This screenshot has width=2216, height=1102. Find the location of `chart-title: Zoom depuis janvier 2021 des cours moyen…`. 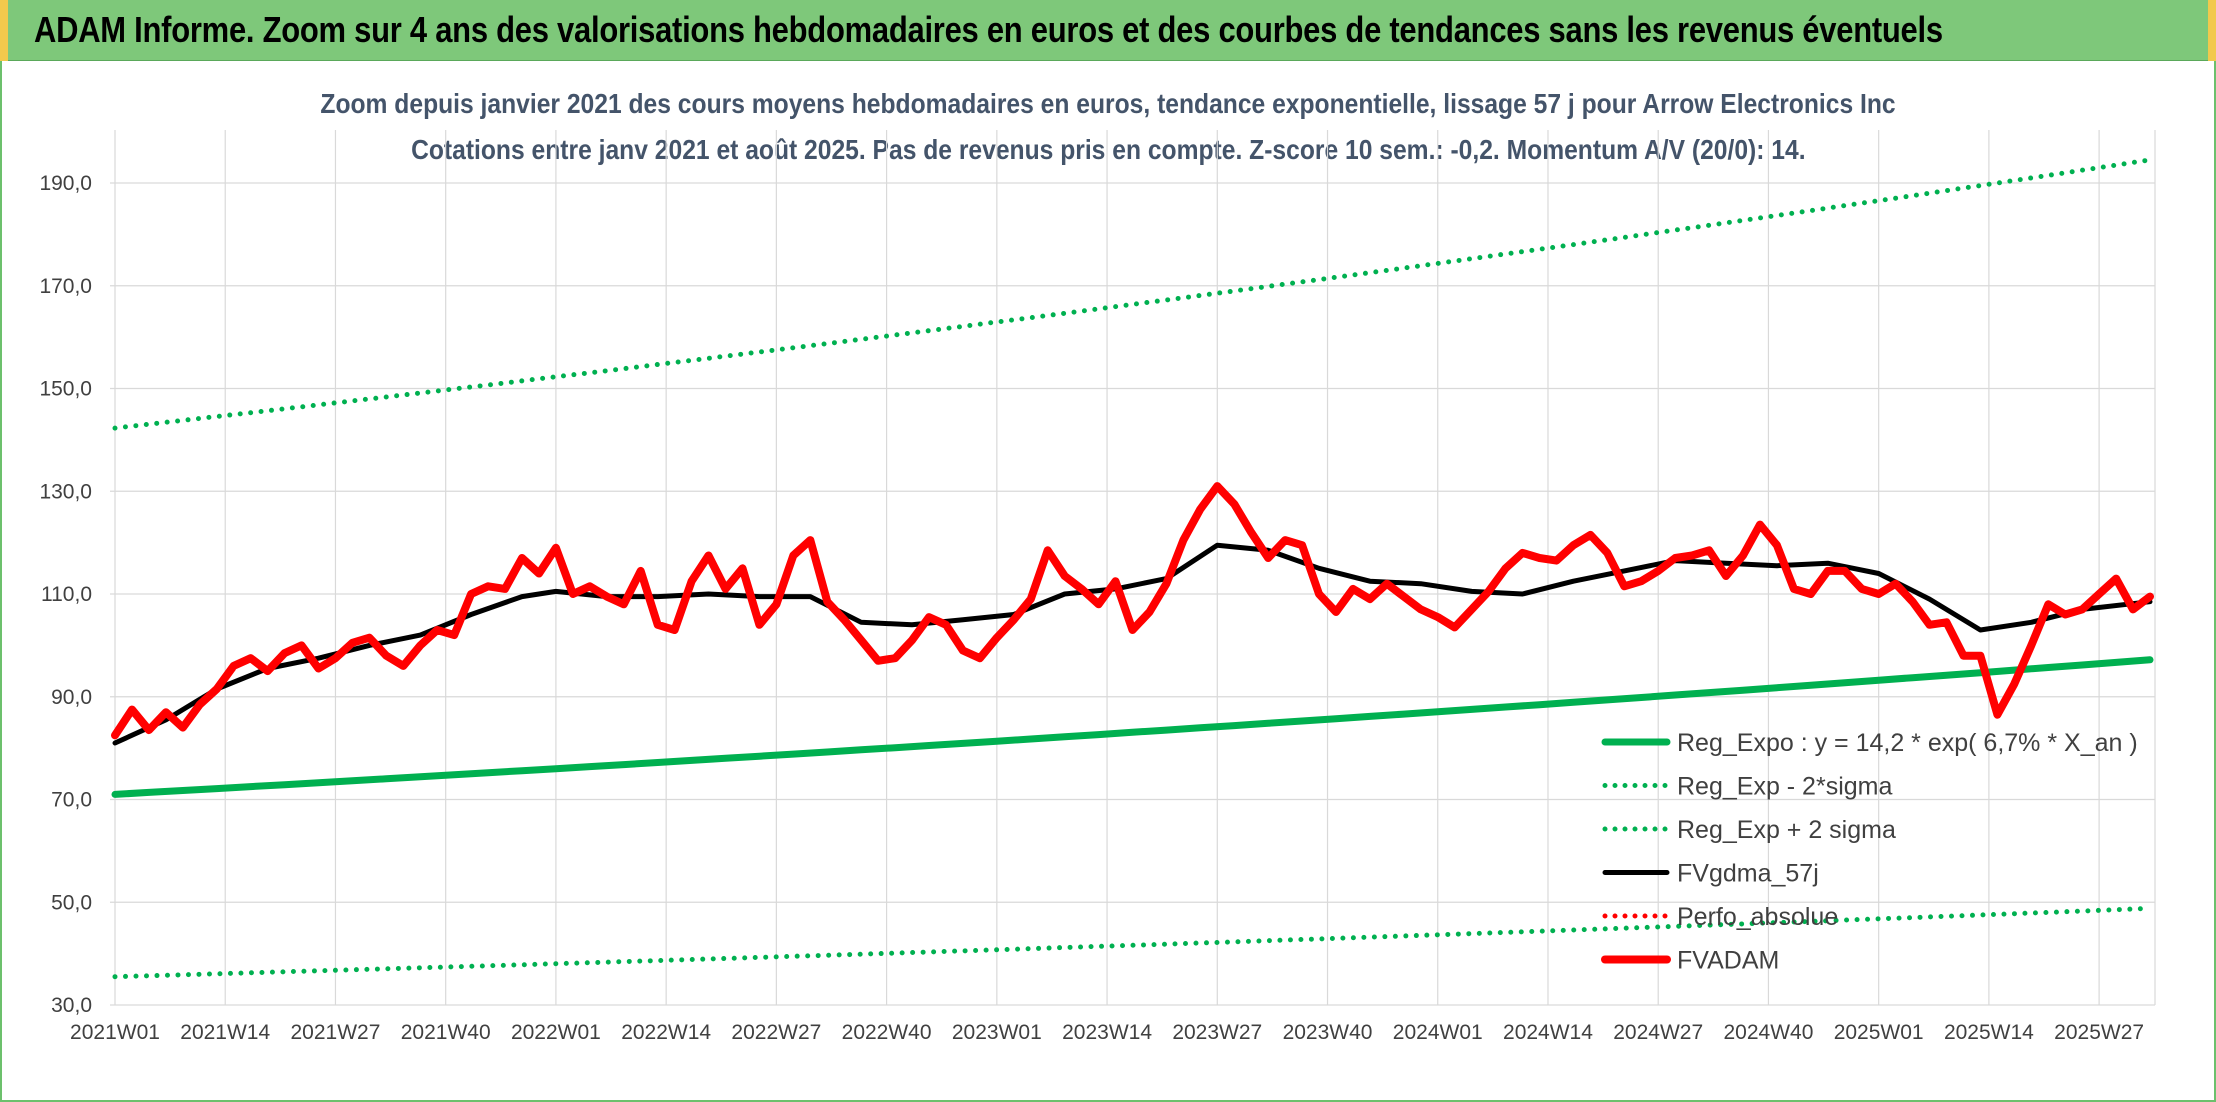

chart-title: Zoom depuis janvier 2021 des cours moyen… is located at coordinates (1108, 104).